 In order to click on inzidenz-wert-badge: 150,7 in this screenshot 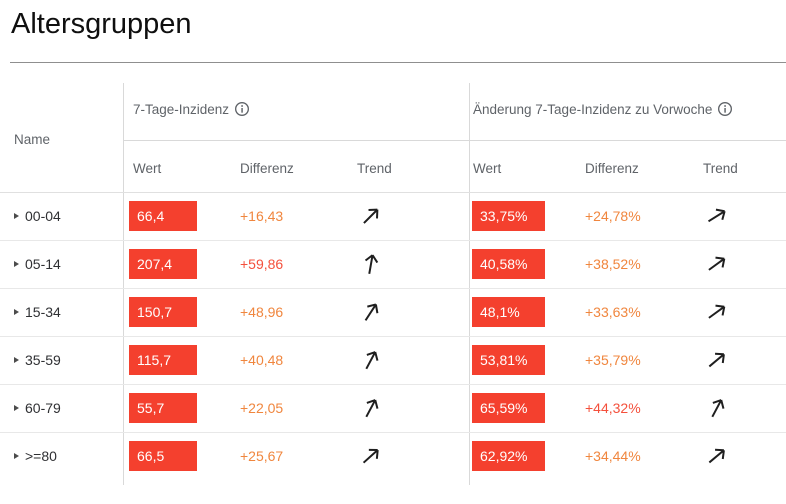, I will do `click(163, 312)`.